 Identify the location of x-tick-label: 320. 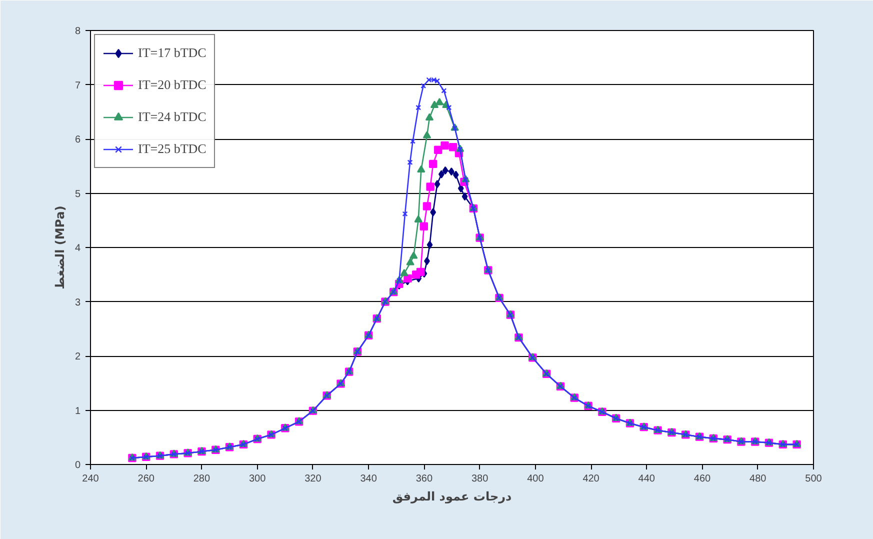
(313, 479).